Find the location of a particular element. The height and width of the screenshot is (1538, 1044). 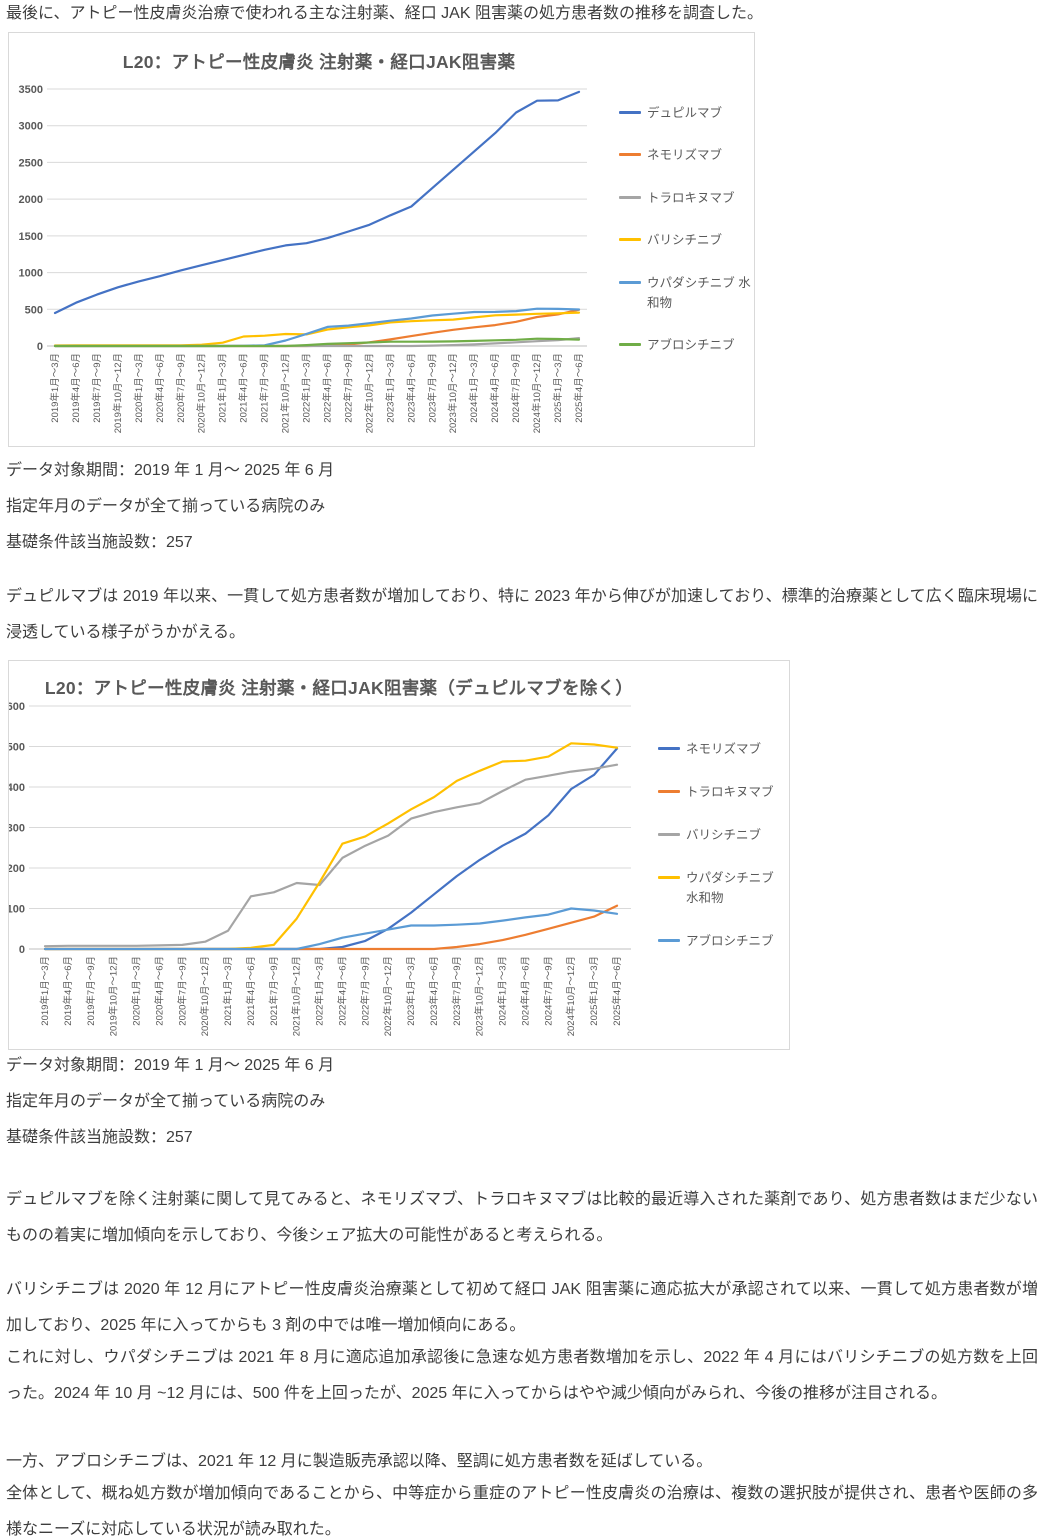

x-tick-label: 2019年4月～6月 is located at coordinates (76, 388).